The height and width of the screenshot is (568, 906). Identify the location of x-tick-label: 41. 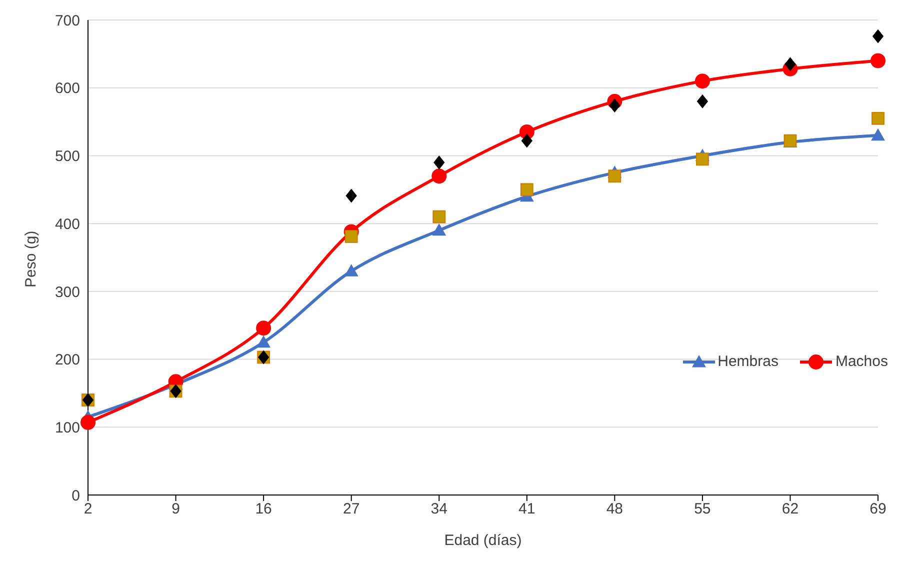
(527, 509).